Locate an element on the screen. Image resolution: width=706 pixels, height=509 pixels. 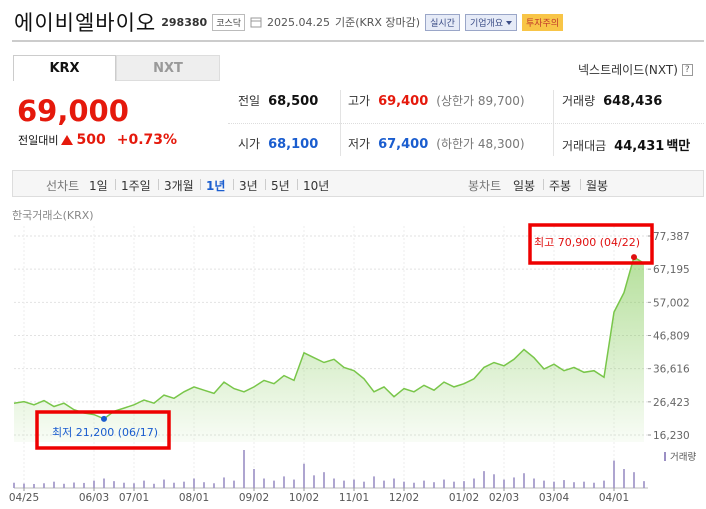
summary-label: 시가 is located at coordinates (249, 144).